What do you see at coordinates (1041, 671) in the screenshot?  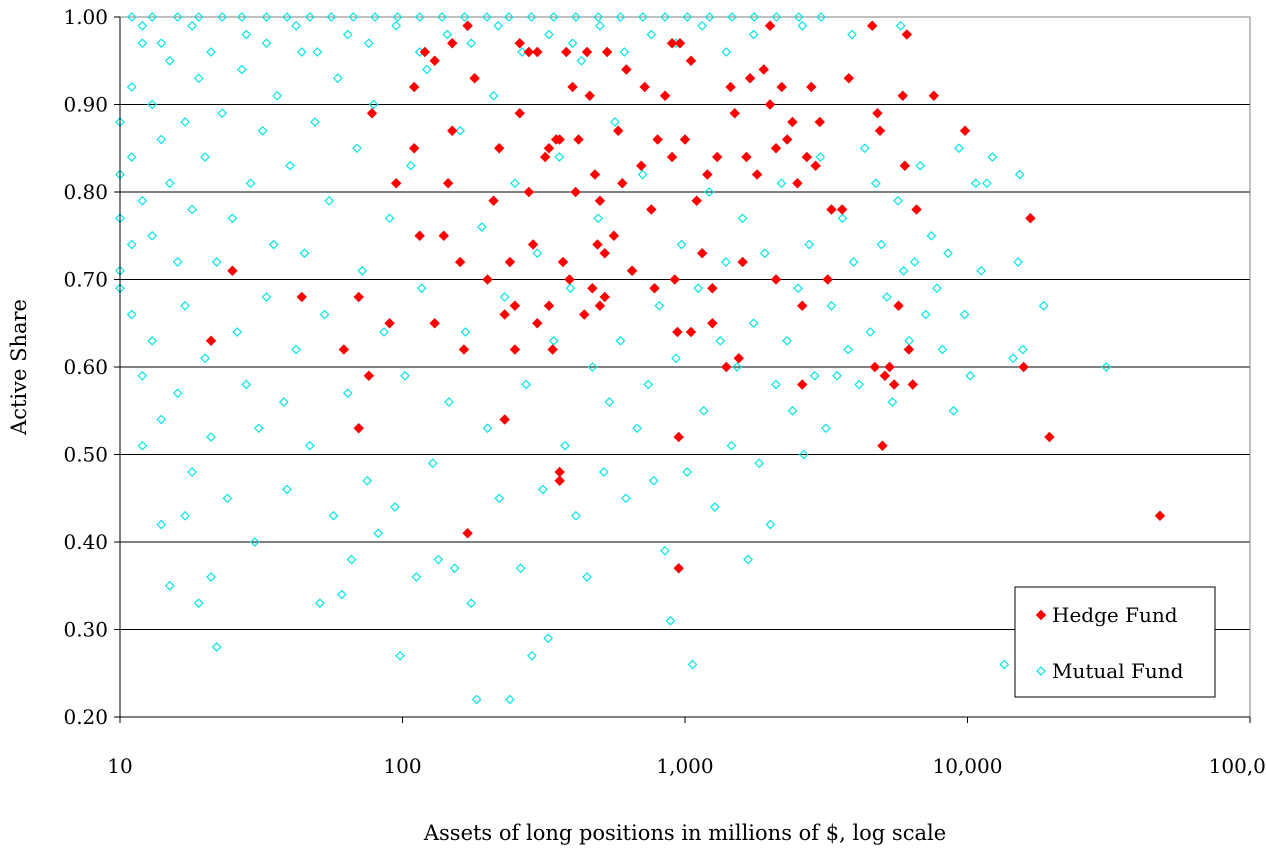 I see `legend-mutual-fund-marker` at bounding box center [1041, 671].